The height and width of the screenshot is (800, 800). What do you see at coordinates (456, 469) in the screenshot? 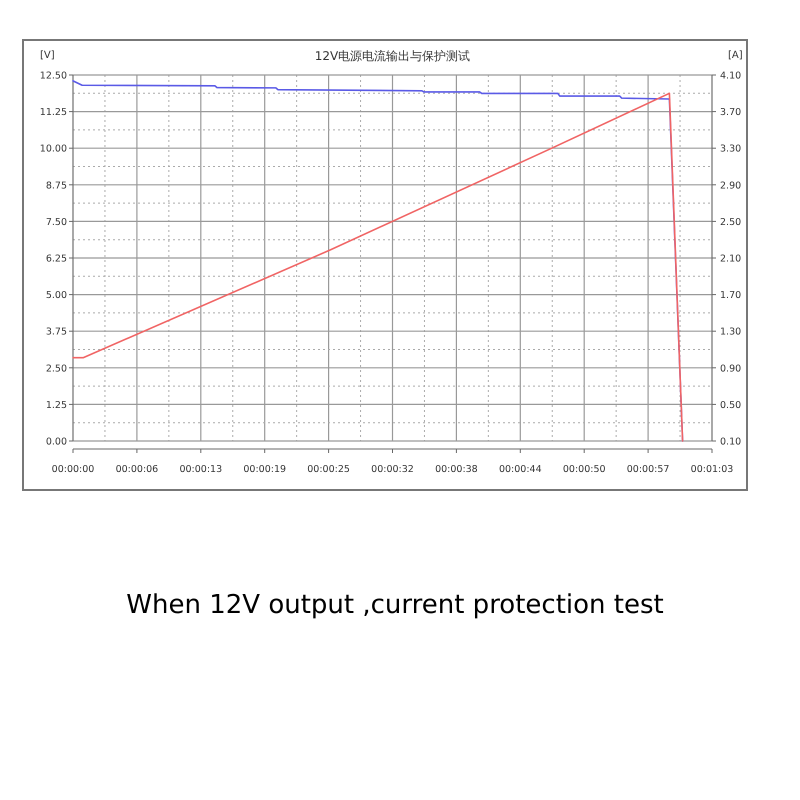
I see `x-tick-label: 00:00:38` at bounding box center [456, 469].